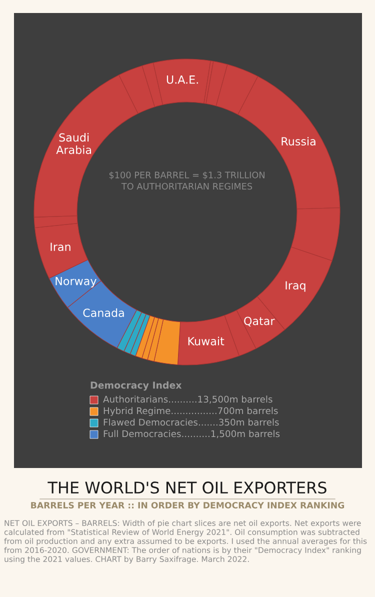  I want to click on legend-title: Democracy Index, so click(136, 386).